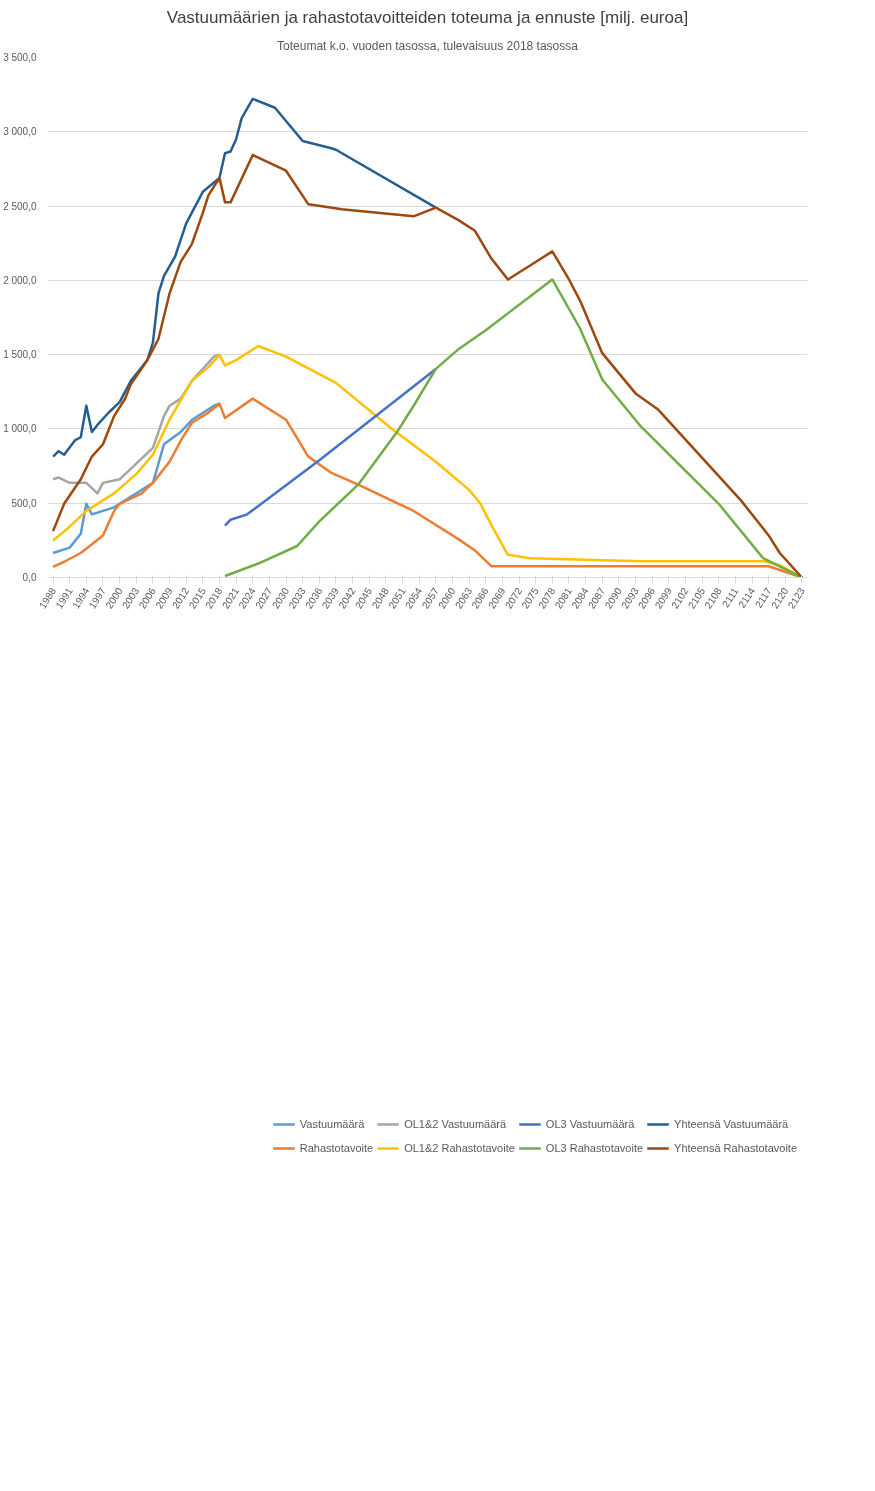 Image resolution: width=875 pixels, height=1491 pixels. I want to click on y-tick-label: 1 500,0, so click(20, 355).